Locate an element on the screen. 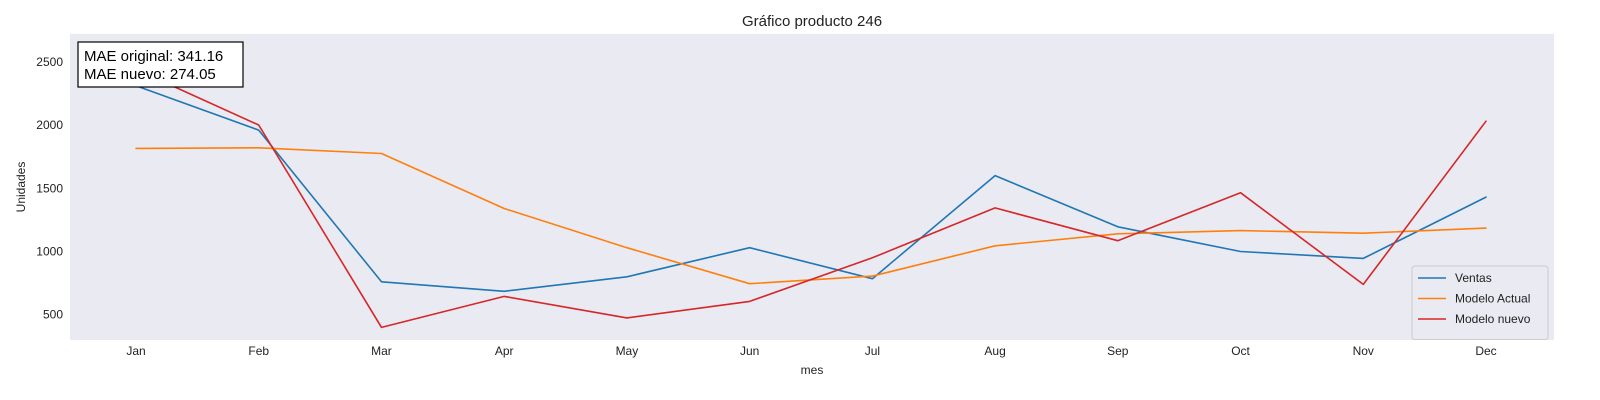 The width and height of the screenshot is (1600, 400). annotation-frame is located at coordinates (160, 64).